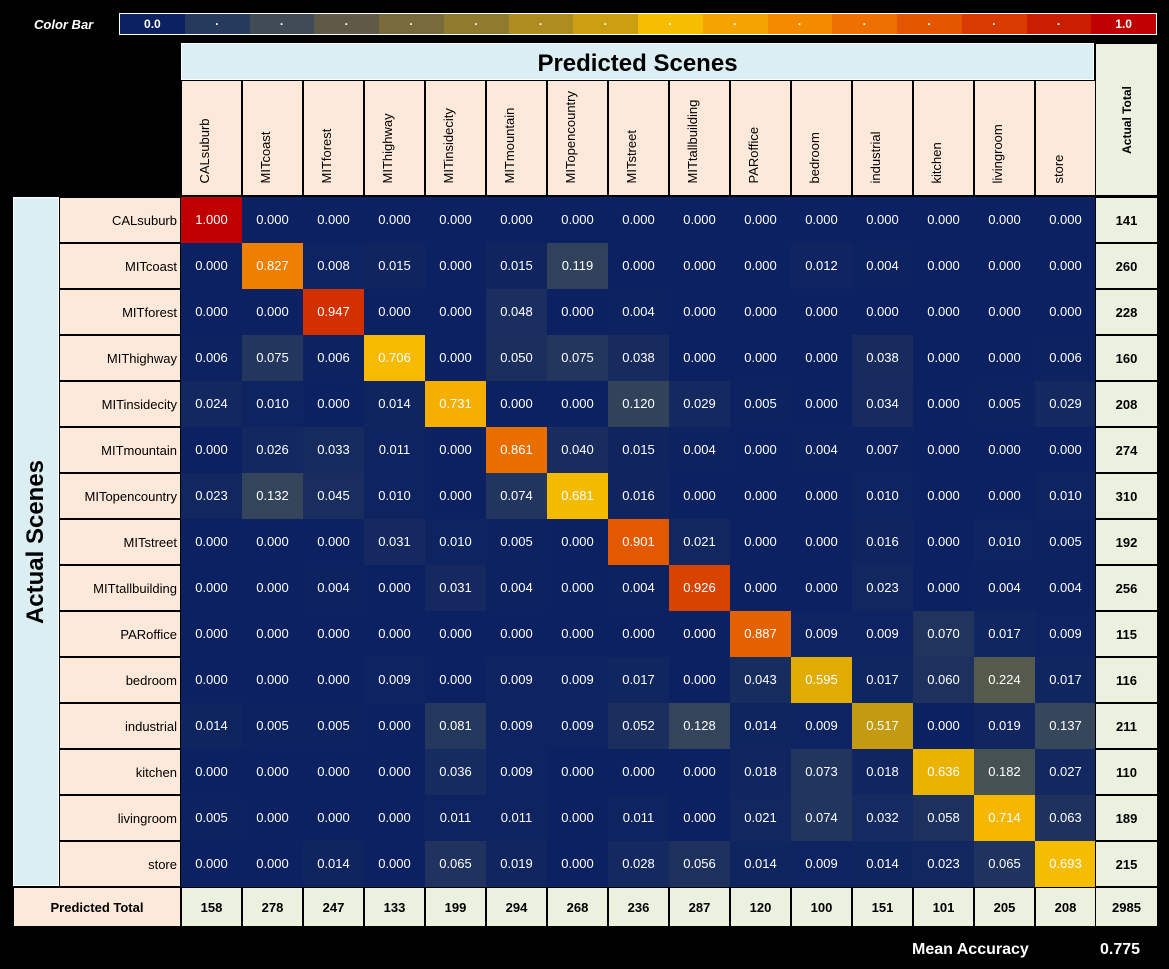 This screenshot has height=969, width=1169. What do you see at coordinates (1058, 169) in the screenshot?
I see `column-header-label: store` at bounding box center [1058, 169].